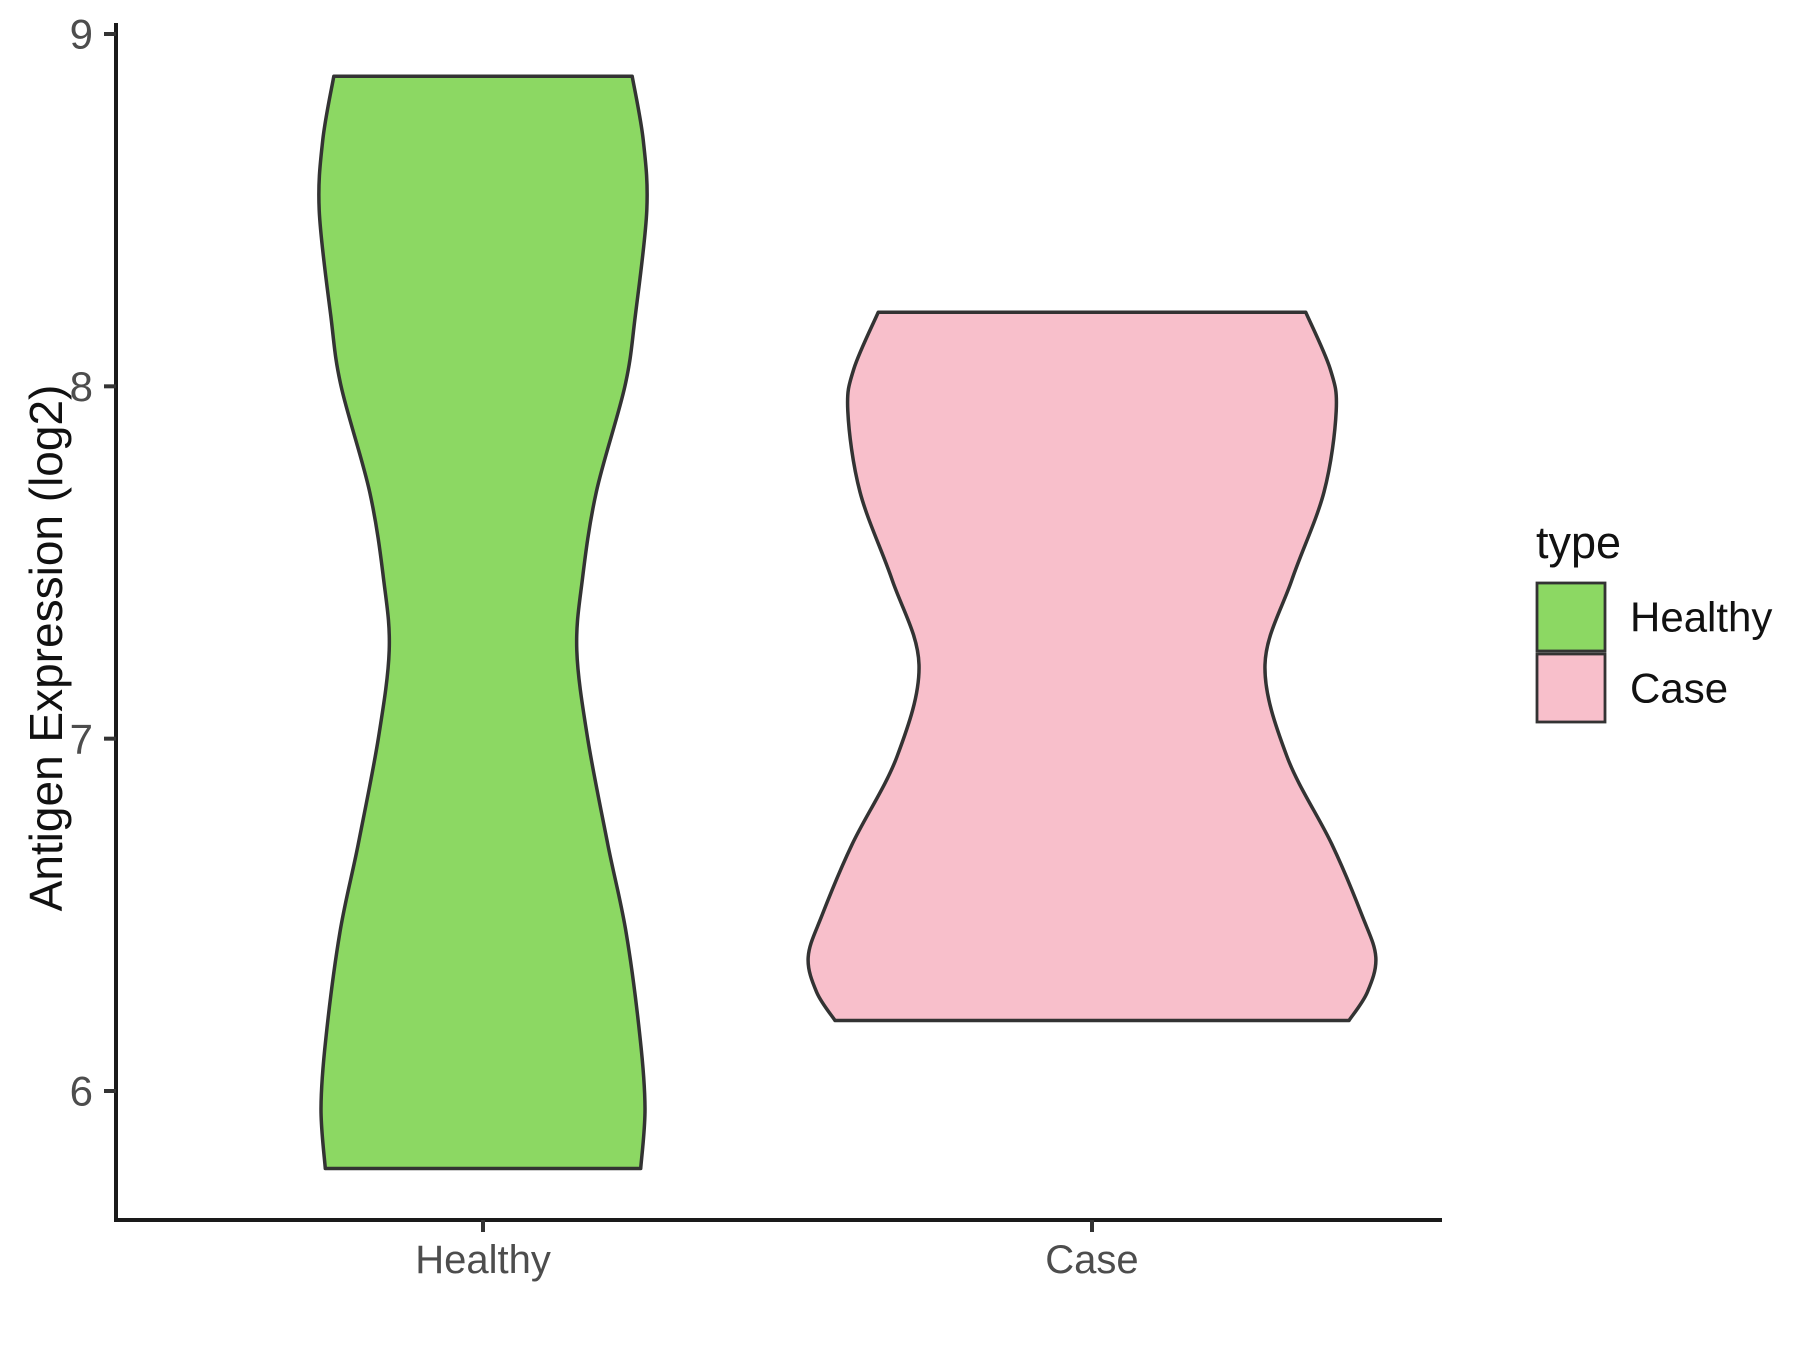 The width and height of the screenshot is (1800, 1350). What do you see at coordinates (46, 648) in the screenshot?
I see `y-axis-title: Antigen Expression (log2)` at bounding box center [46, 648].